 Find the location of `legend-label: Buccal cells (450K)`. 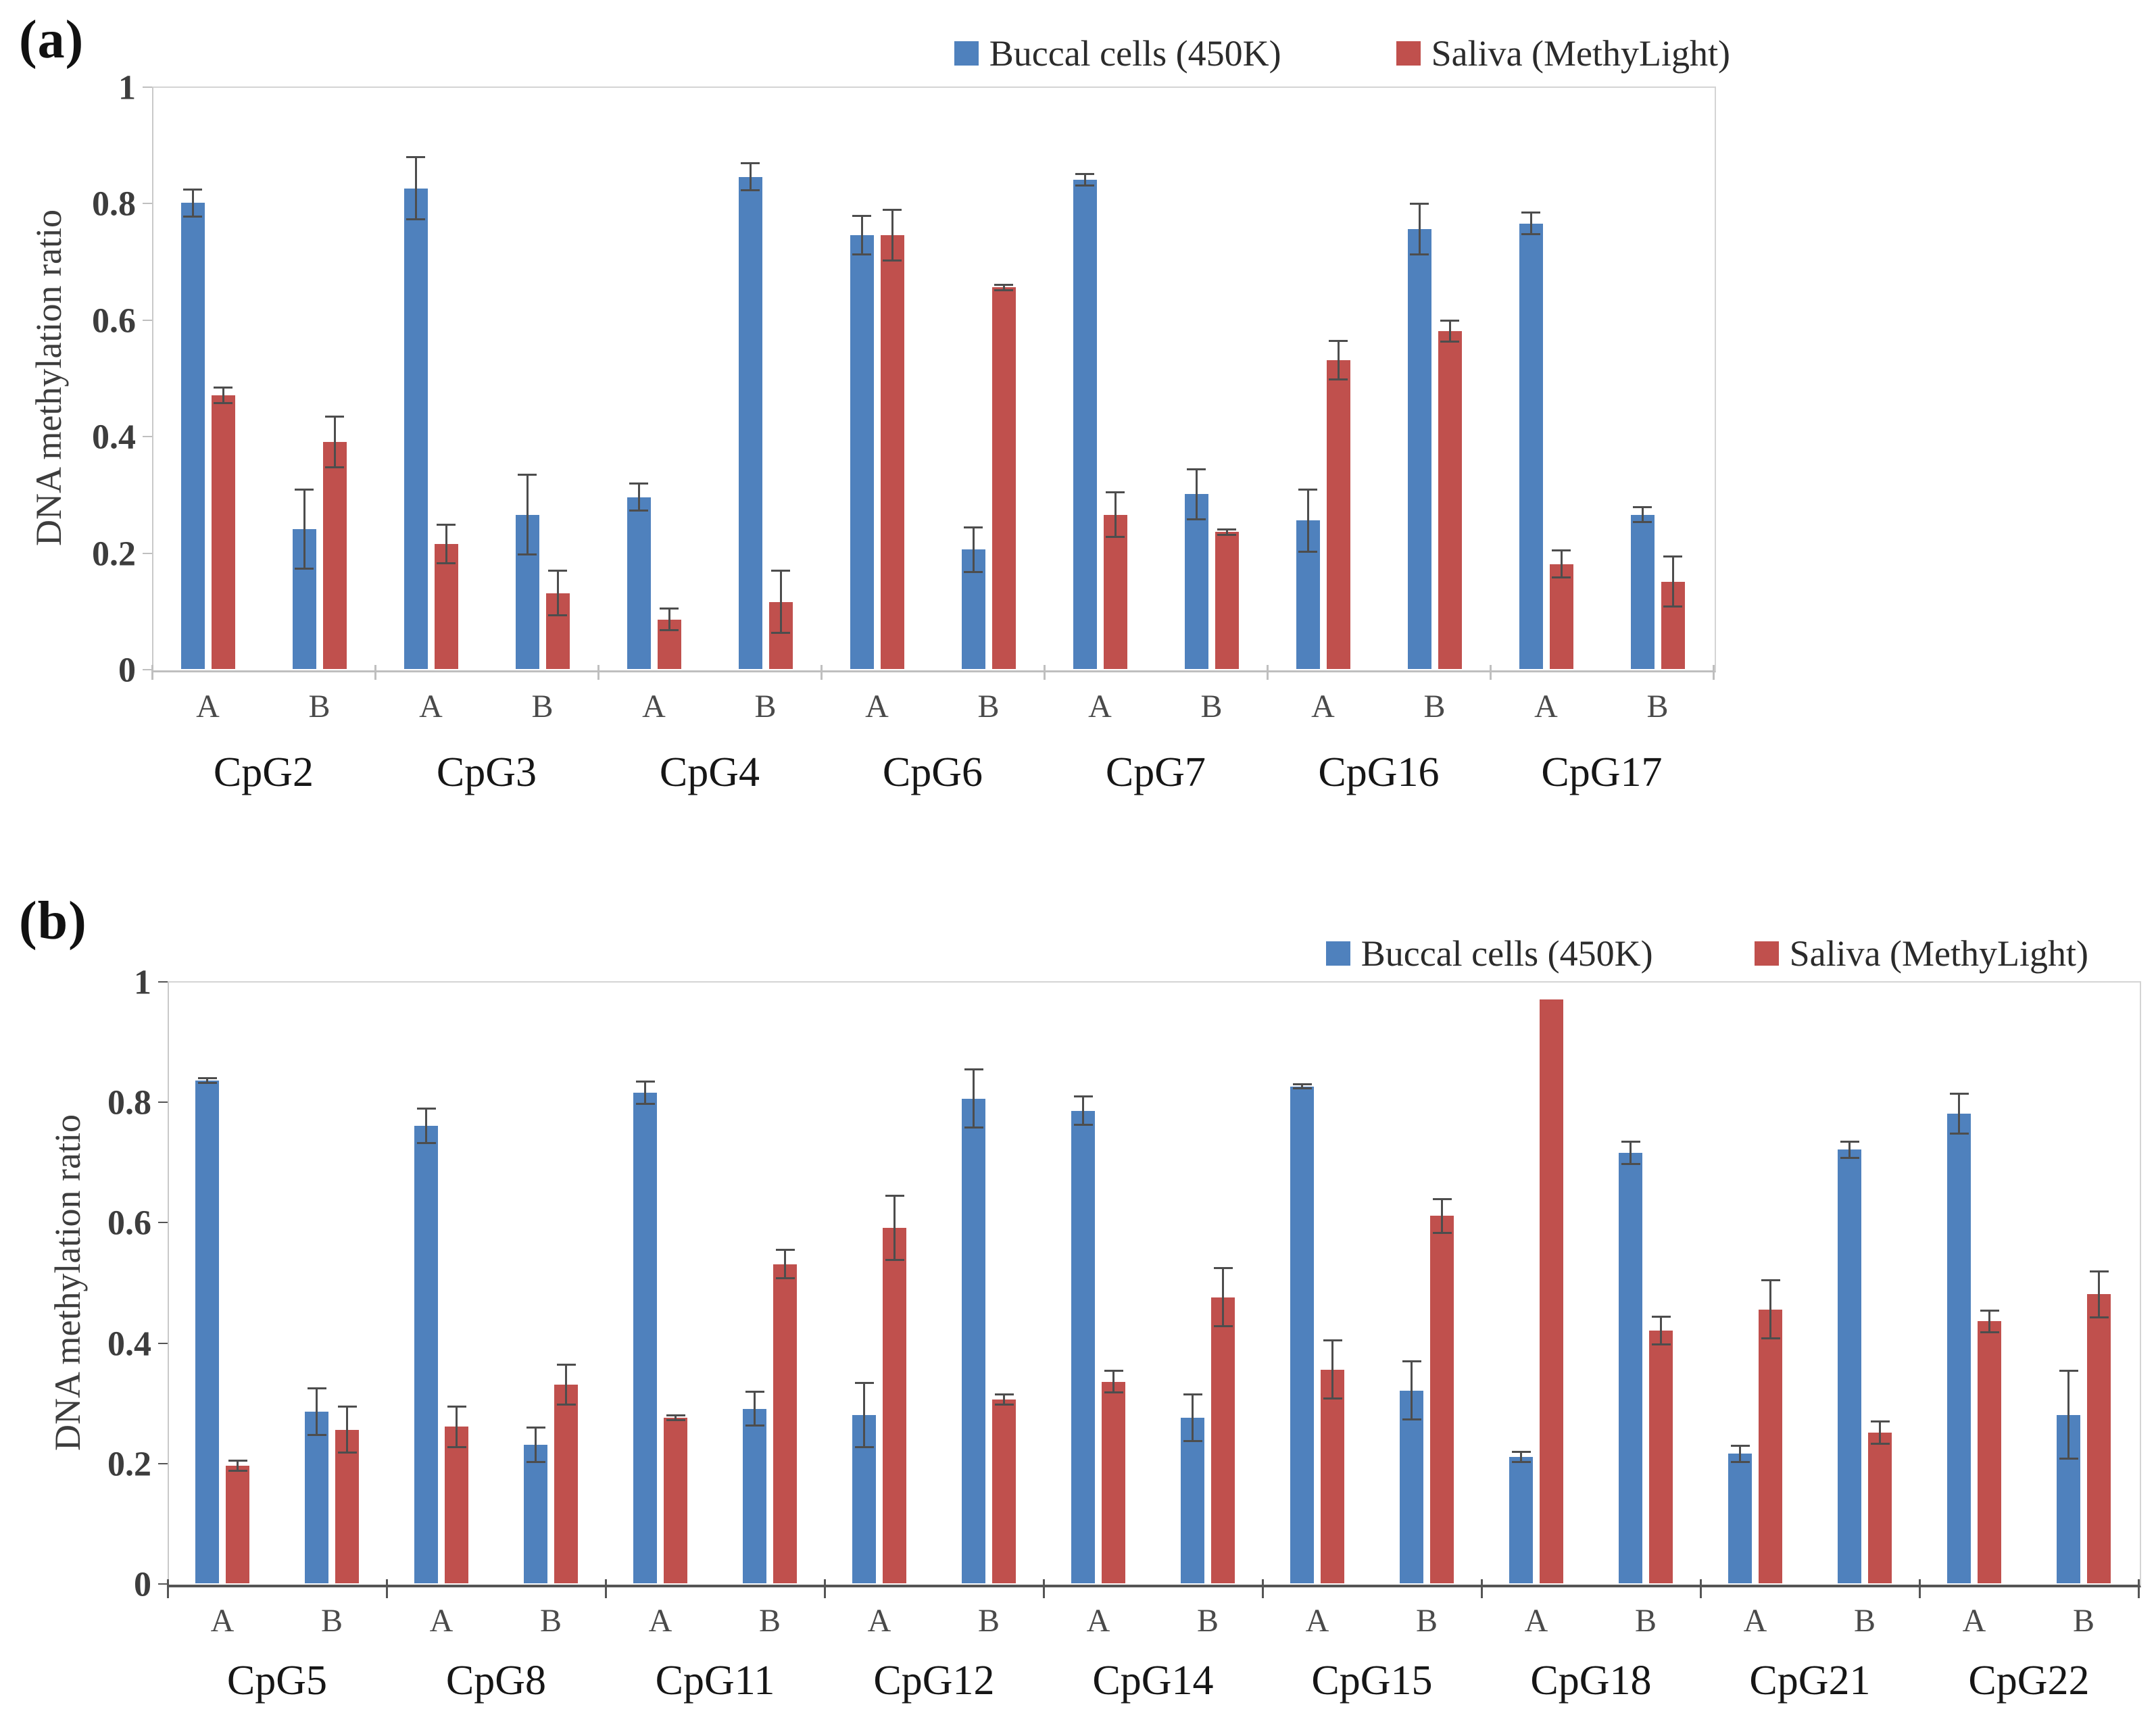

legend-label: Buccal cells (450K) is located at coordinates (1135, 54).